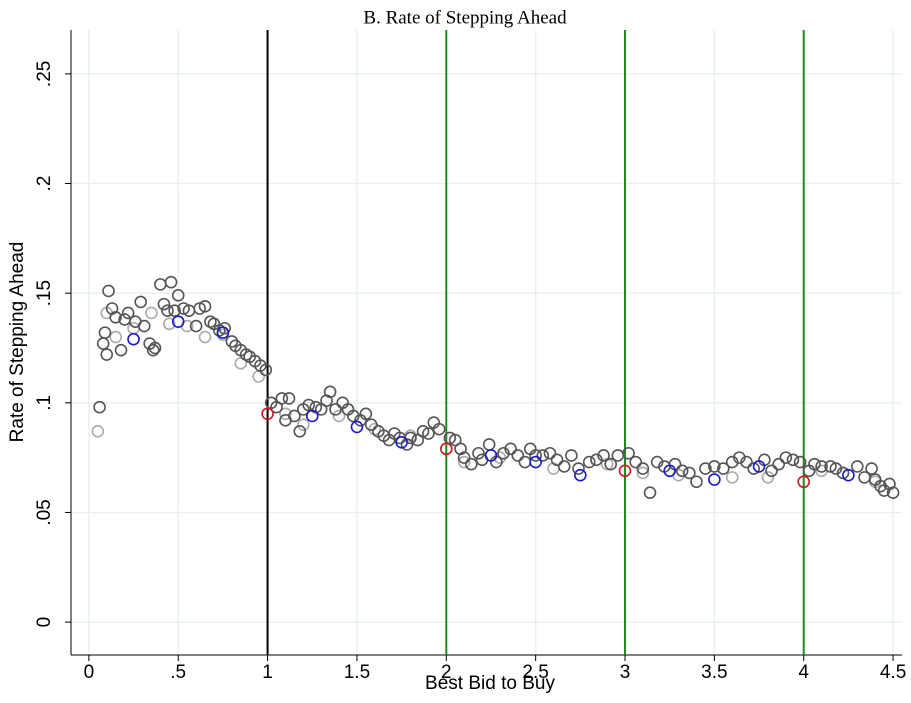 Image resolution: width=911 pixels, height=703 pixels. I want to click on x-axis-label: Best Bid to Buy, so click(490, 683).